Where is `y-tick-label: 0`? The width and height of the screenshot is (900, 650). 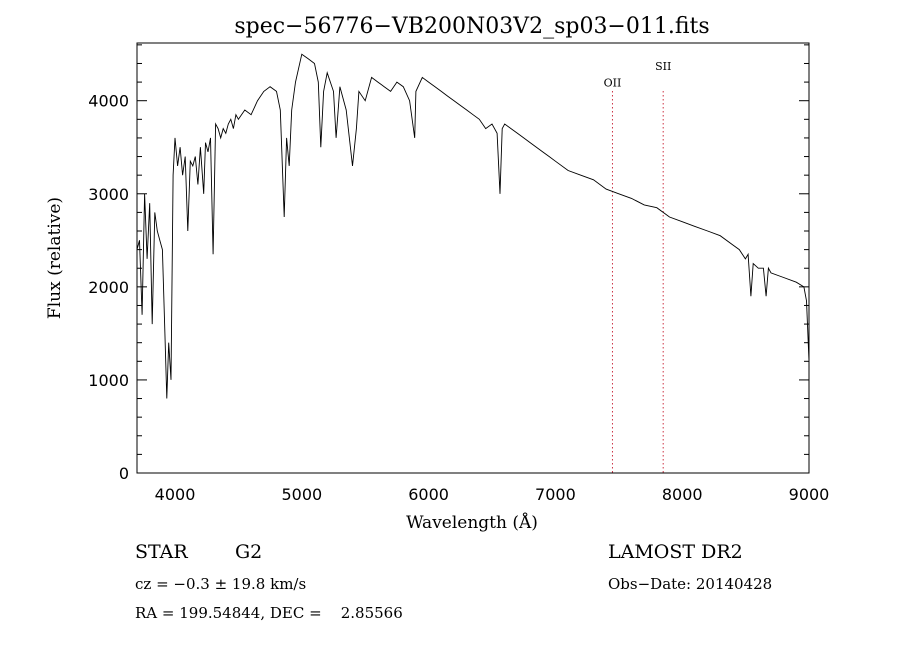
y-tick-label: 0 is located at coordinates (124, 473).